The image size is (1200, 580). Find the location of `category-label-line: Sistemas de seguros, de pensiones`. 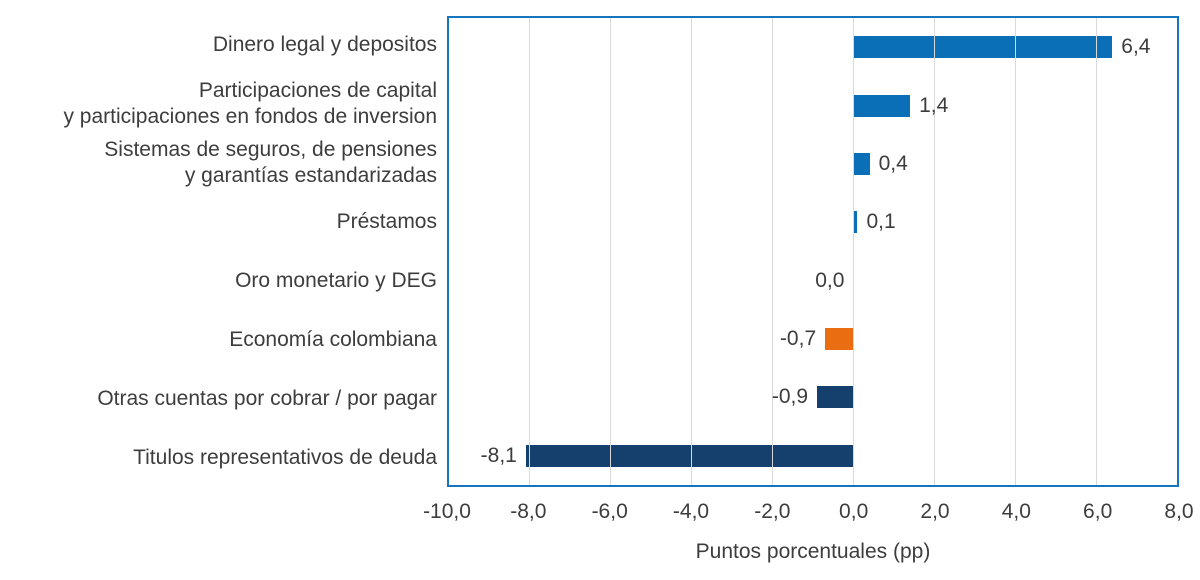

category-label-line: Sistemas de seguros, de pensiones is located at coordinates (270, 150).